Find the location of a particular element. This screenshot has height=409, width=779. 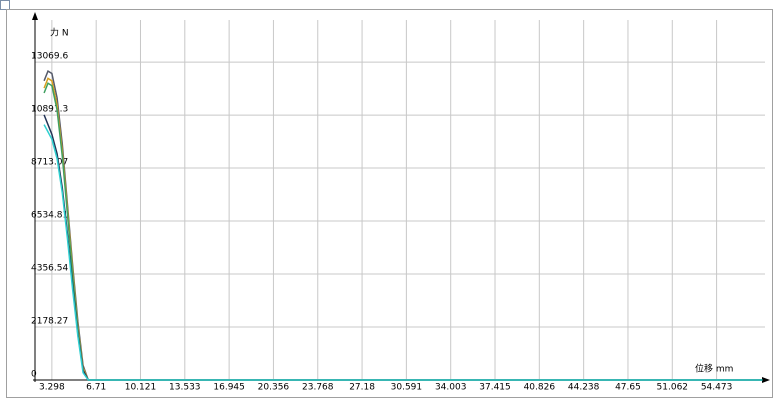

x-tick-label: 47.65 is located at coordinates (628, 388).